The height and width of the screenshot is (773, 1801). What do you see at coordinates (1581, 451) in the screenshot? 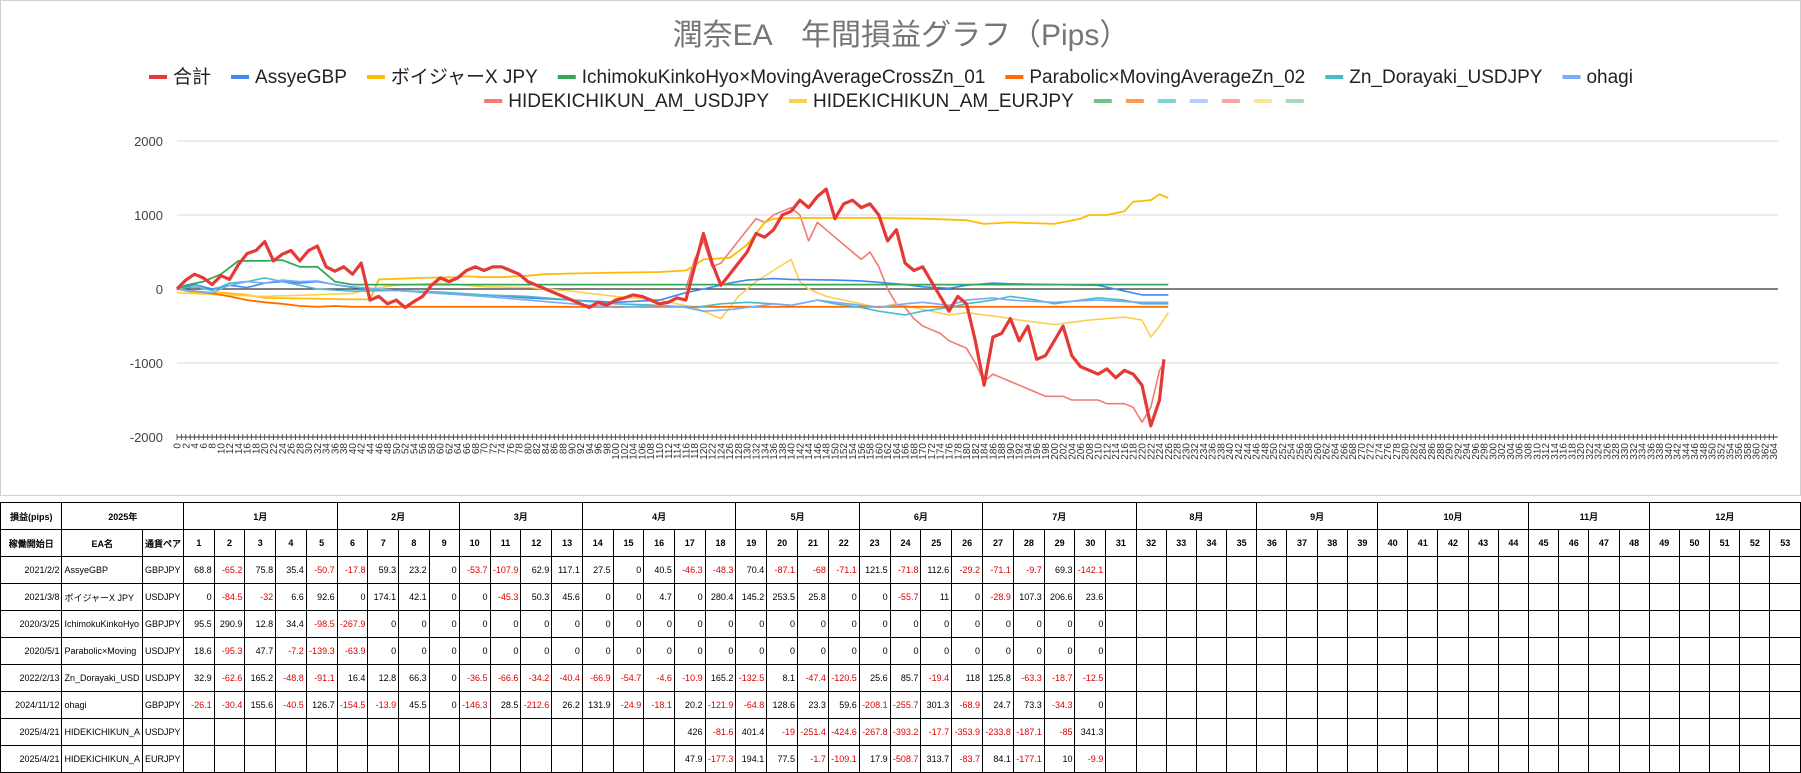
I see `x-tick-label: 320` at bounding box center [1581, 451].